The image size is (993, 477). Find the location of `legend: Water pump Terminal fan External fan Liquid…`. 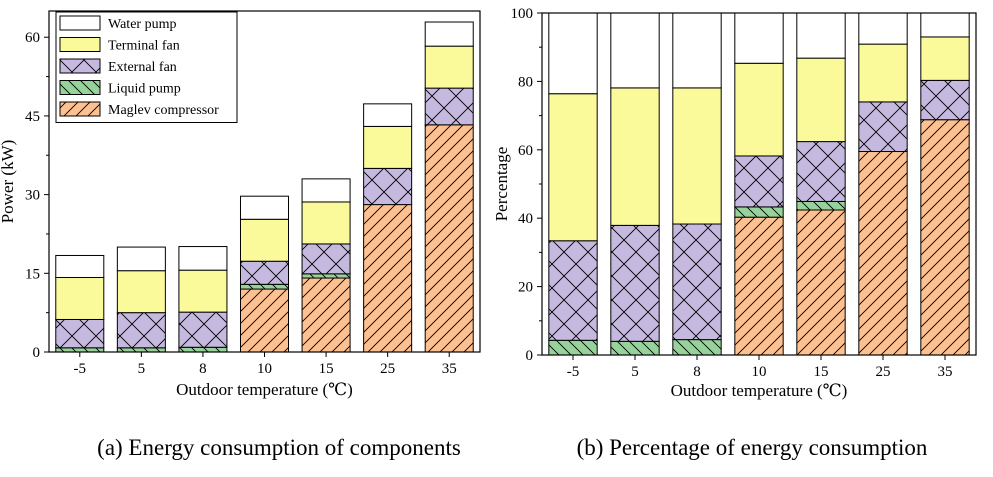

legend: Water pump Terminal fan External fan Liquid… is located at coordinates (146, 67).